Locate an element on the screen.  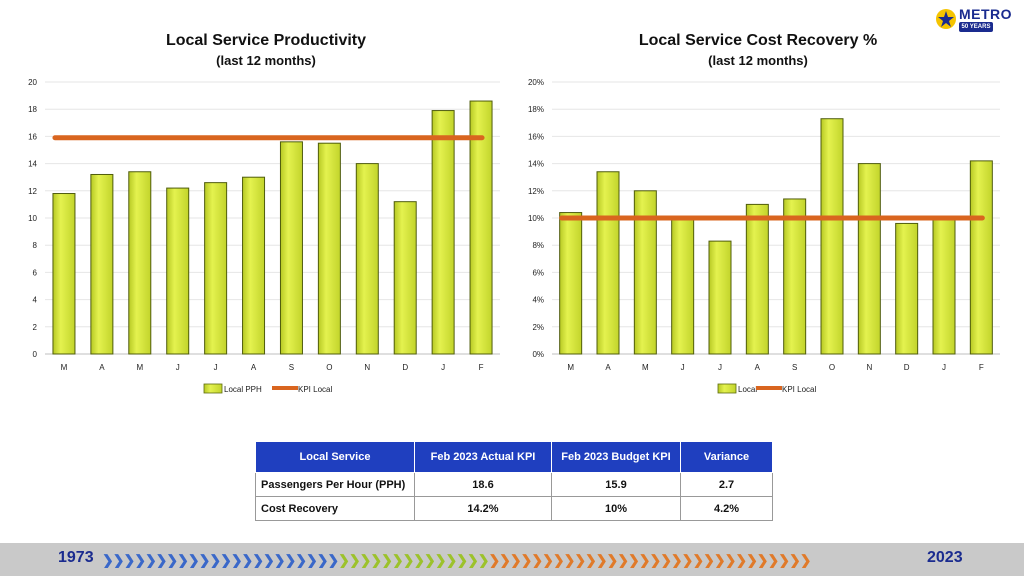
y-tick-label: 20 is located at coordinates (32, 82).